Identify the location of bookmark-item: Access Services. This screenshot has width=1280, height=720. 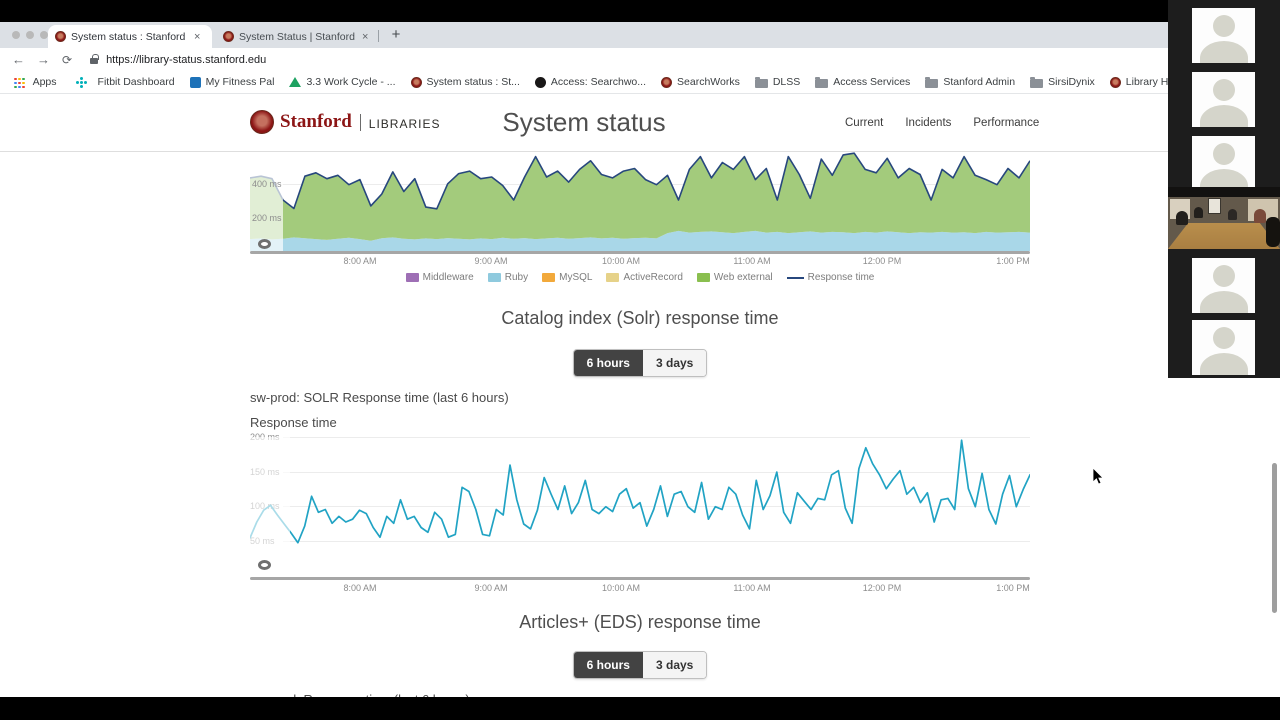
(862, 82).